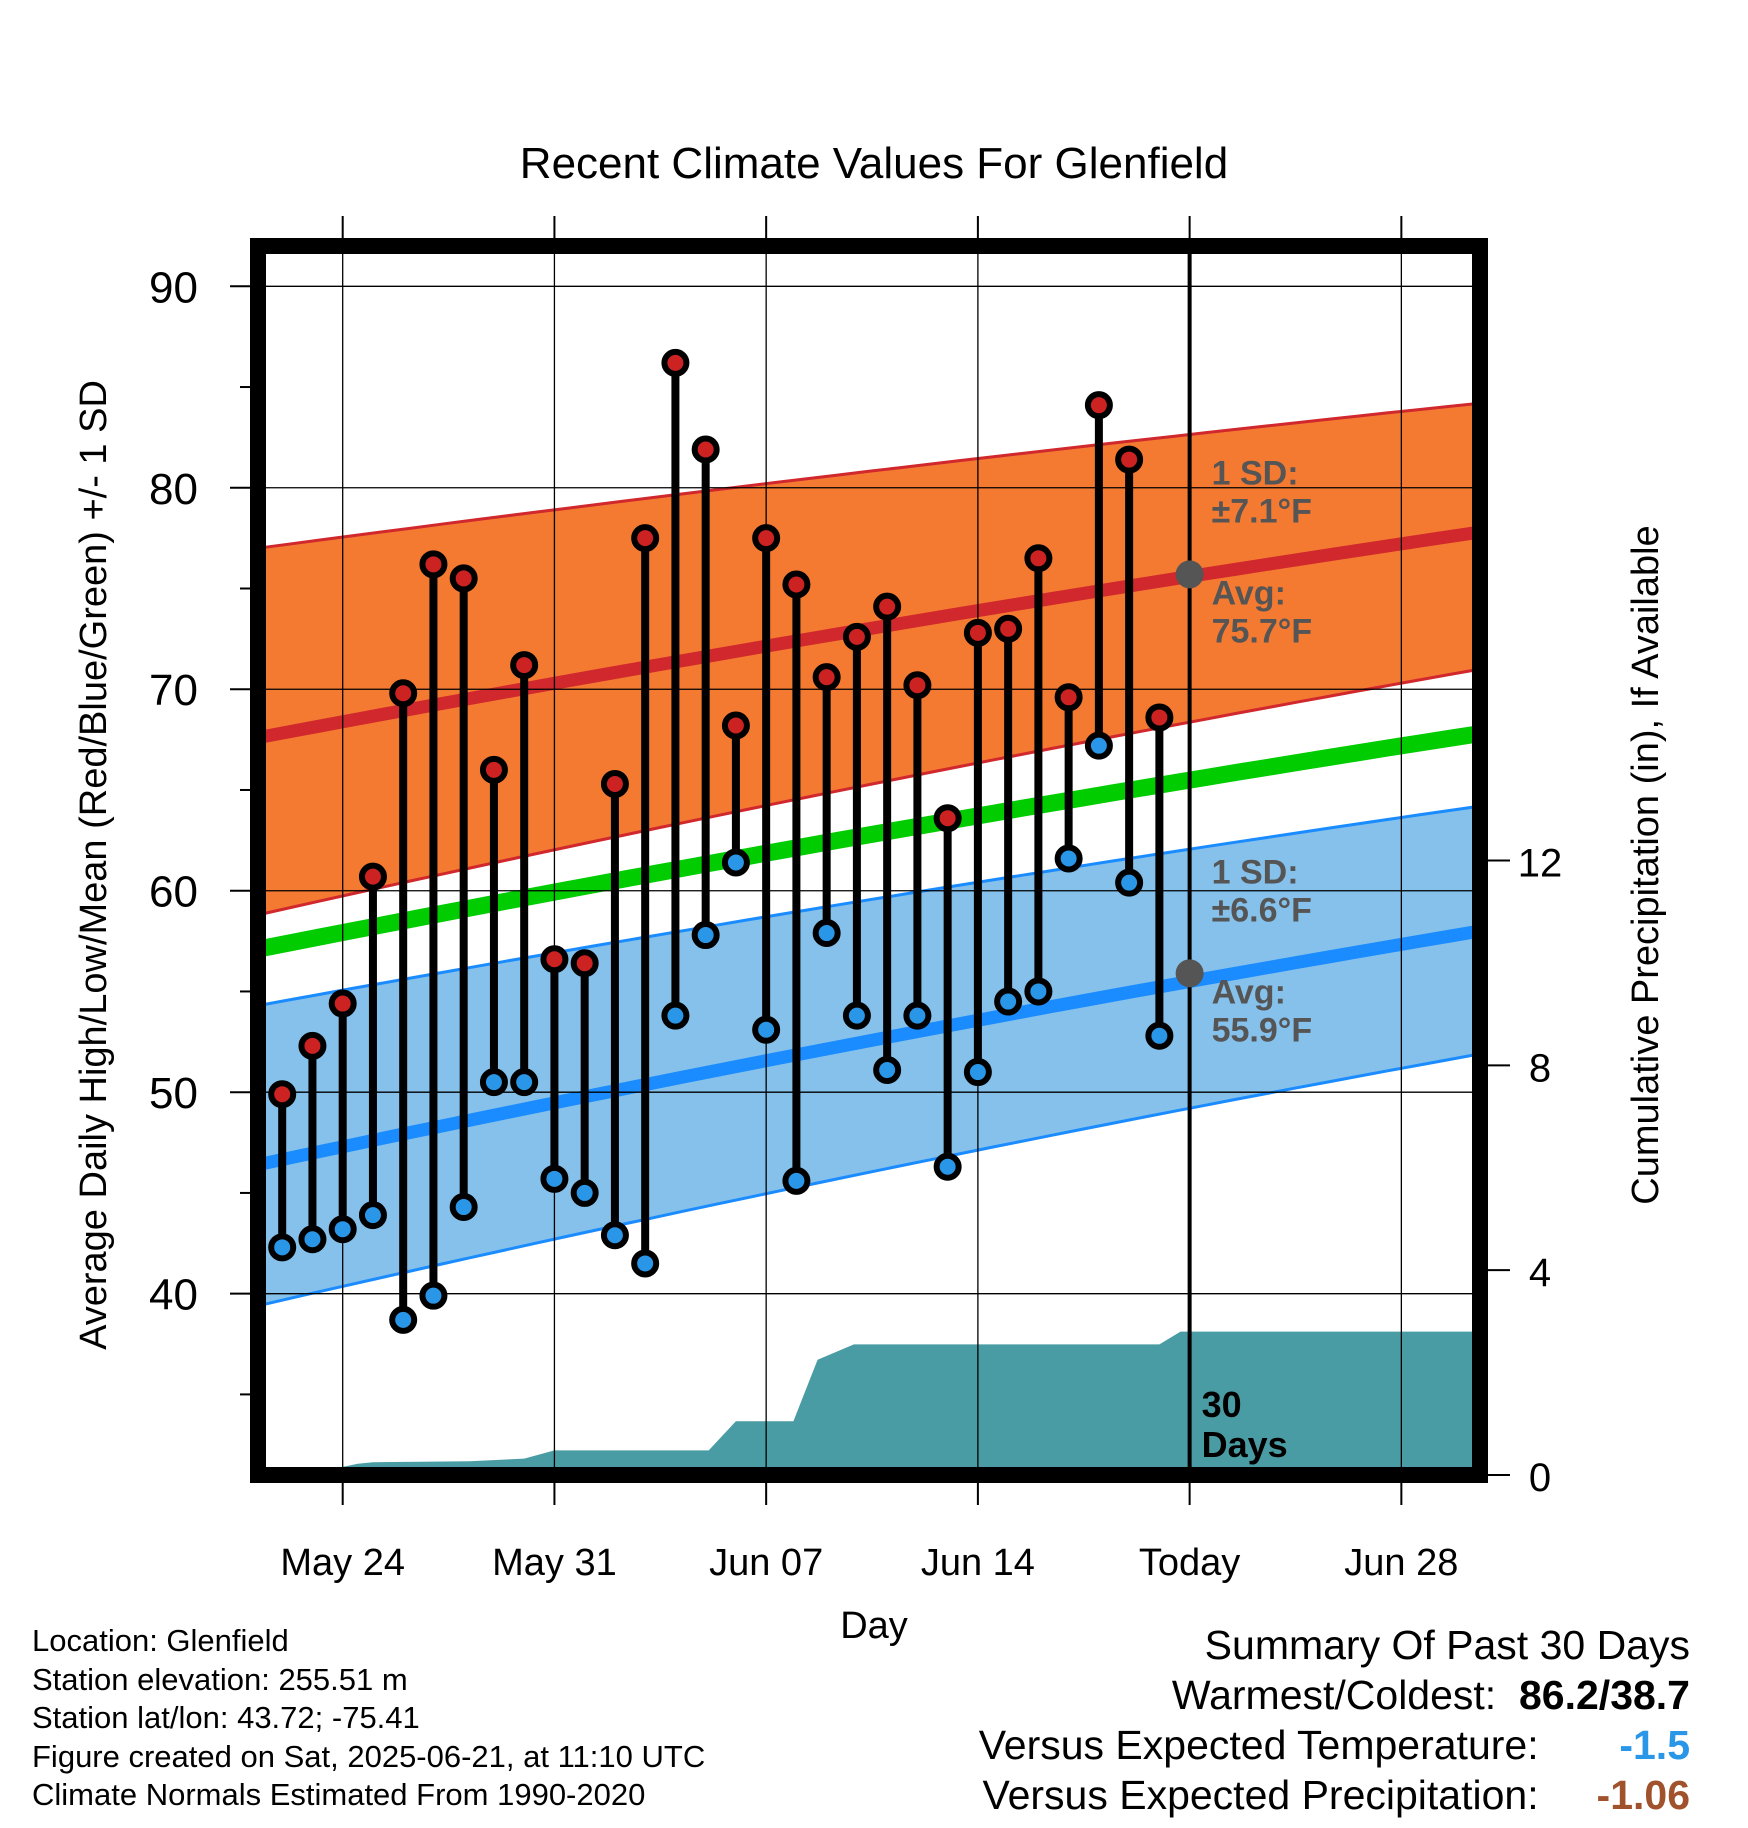 This screenshot has width=1748, height=1828. I want to click on low-avg-value: 55.9°F, so click(1262, 1030).